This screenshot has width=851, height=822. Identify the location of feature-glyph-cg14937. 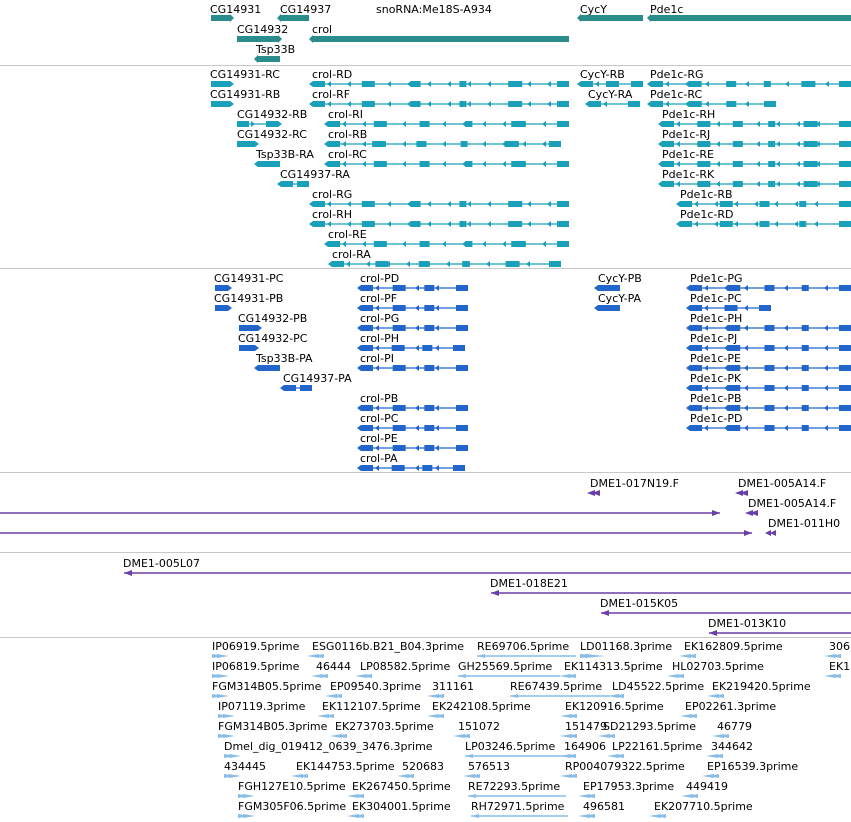
(425, 33).